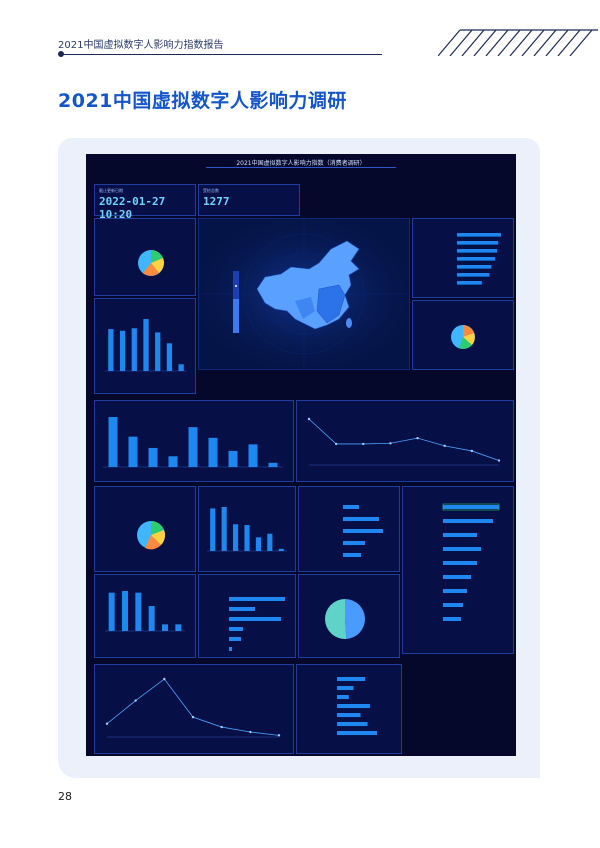 The image size is (600, 848). I want to click on panel-line-age, so click(194, 709).